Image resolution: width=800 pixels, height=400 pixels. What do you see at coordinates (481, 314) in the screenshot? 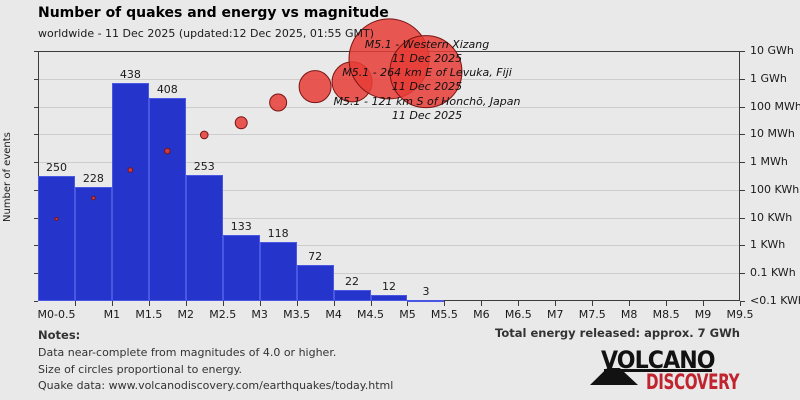
I see `x-axis-label: M6` at bounding box center [481, 314].